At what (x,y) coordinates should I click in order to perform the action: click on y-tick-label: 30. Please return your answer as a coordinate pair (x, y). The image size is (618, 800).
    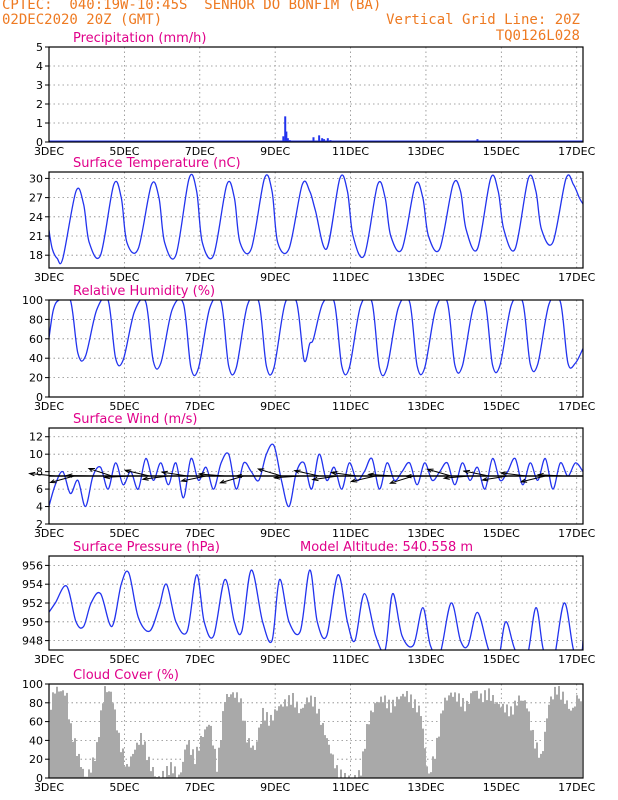
    Looking at the image, I should click on (36, 178).